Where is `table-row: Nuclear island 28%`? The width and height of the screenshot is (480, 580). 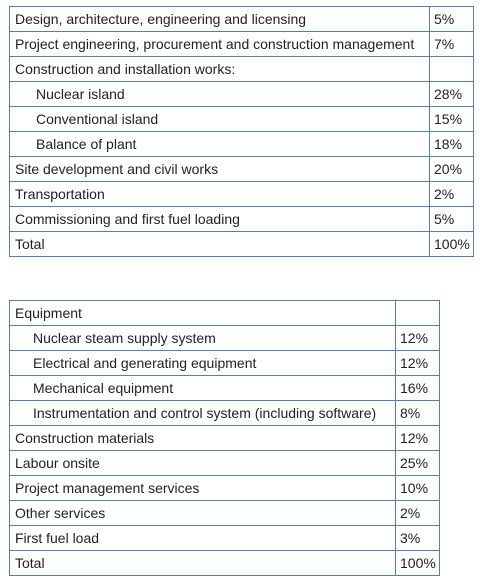
table-row: Nuclear island 28% is located at coordinates (241, 94).